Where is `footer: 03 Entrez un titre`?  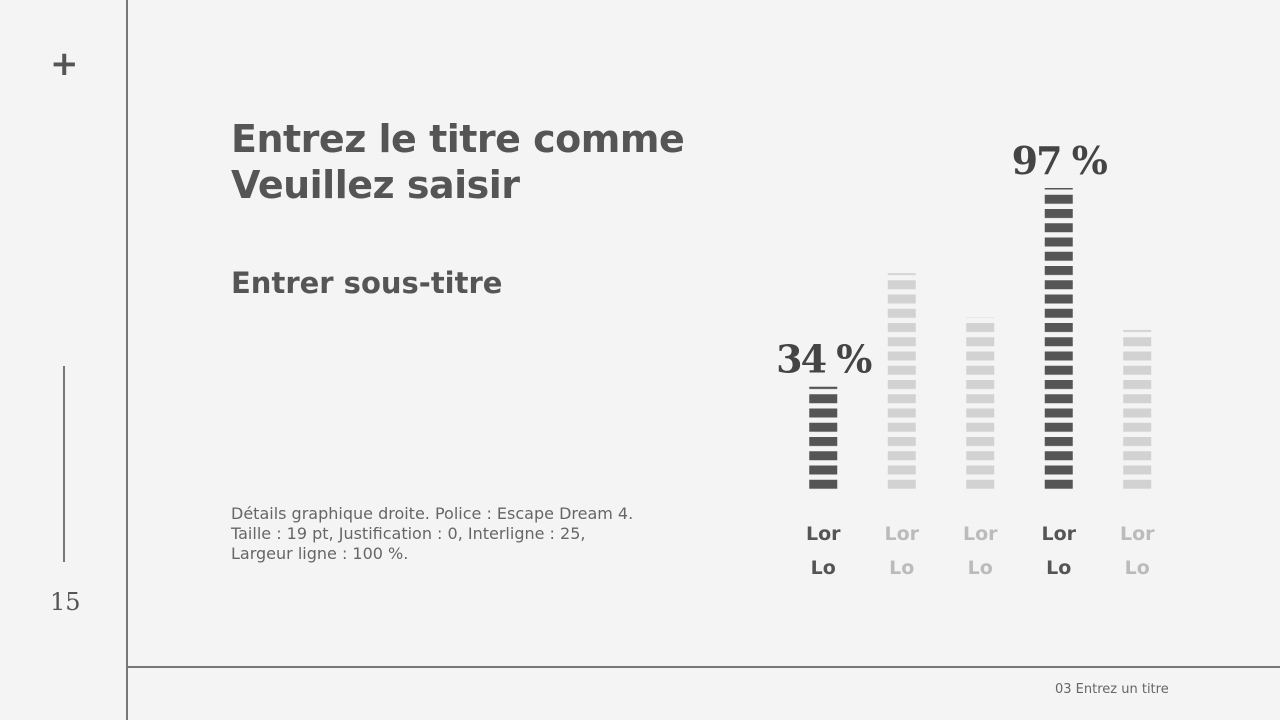
footer: 03 Entrez un titre is located at coordinates (1112, 689).